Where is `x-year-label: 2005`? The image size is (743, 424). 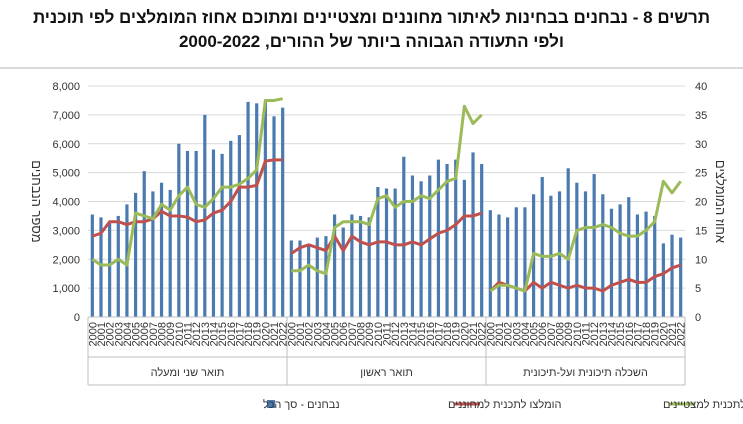
x-year-label: 2005 is located at coordinates (336, 334).